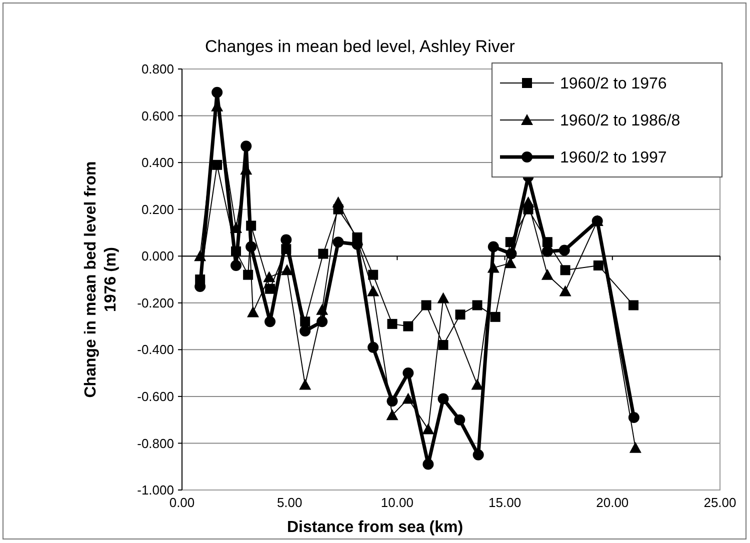 This screenshot has height=543, width=750. What do you see at coordinates (101, 279) in the screenshot?
I see `y-axis-title: Change in mean bed level from 1976 (m)` at bounding box center [101, 279].